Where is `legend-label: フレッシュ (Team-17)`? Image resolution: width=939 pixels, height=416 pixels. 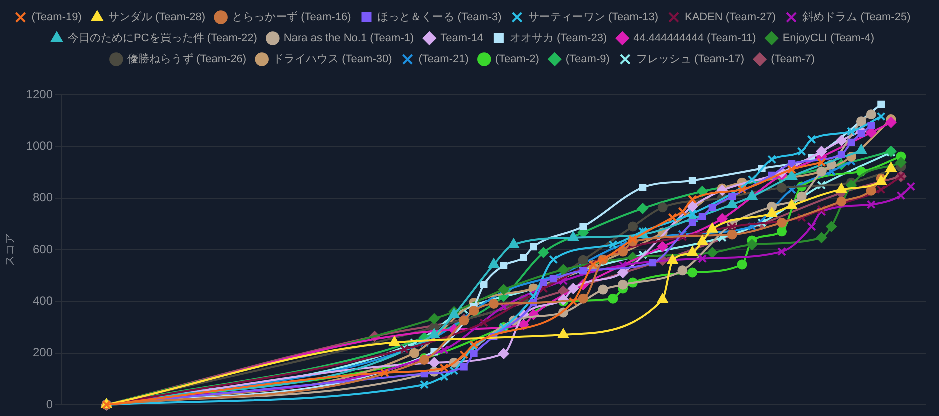
legend-label: フレッシュ (Team-17) is located at coordinates (690, 60).